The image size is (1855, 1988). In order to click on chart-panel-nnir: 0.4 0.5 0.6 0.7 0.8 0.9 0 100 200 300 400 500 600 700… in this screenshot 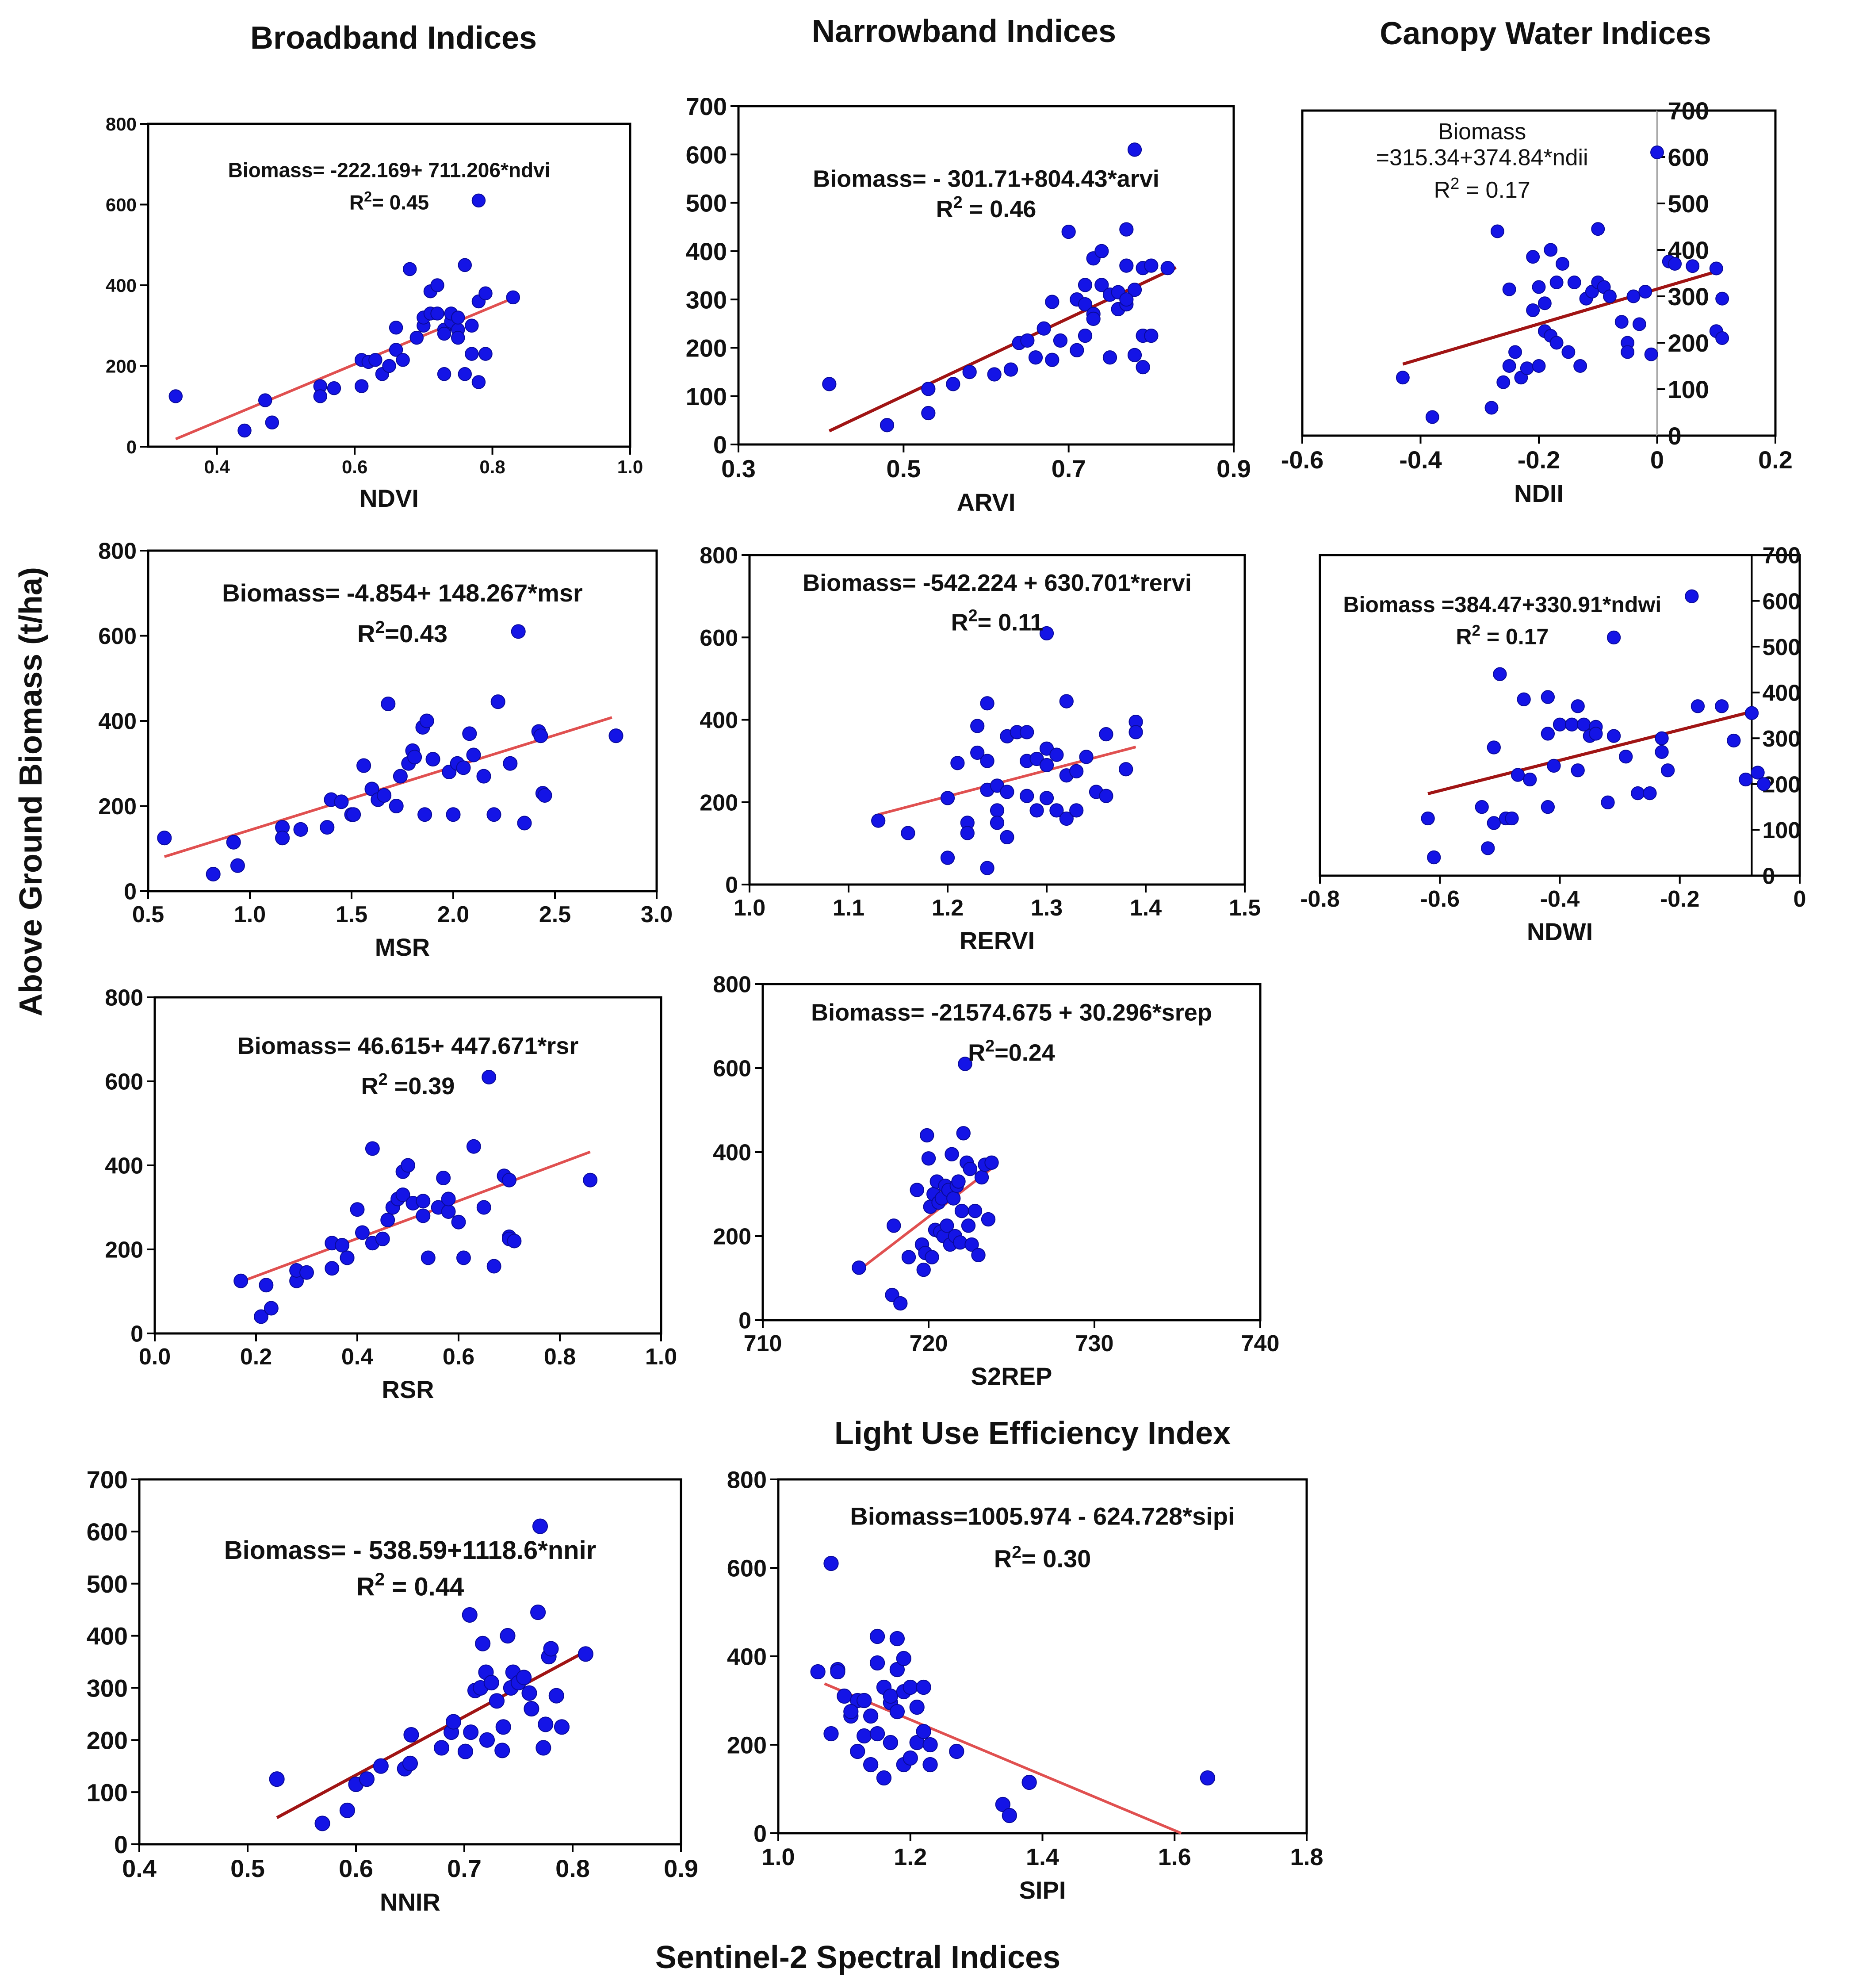, I will do `click(392, 1691)`.